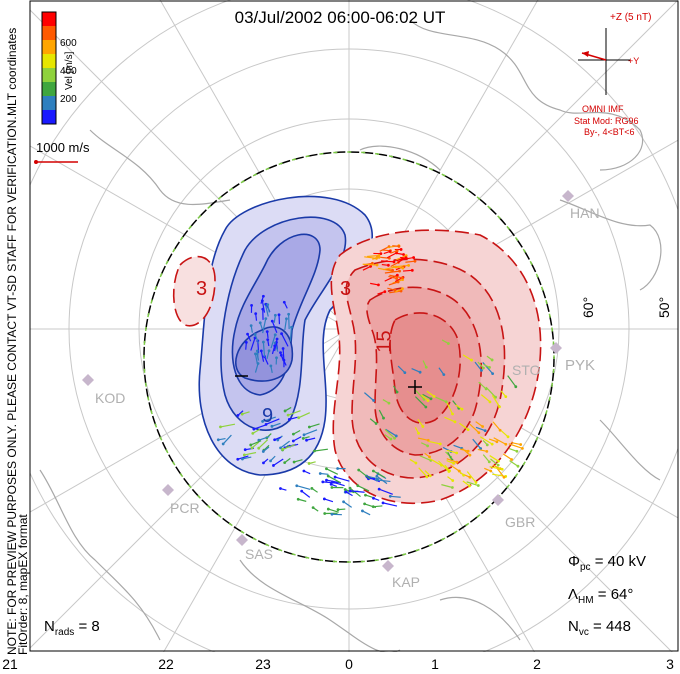  What do you see at coordinates (242, 540) in the screenshot?
I see `station-marker` at bounding box center [242, 540].